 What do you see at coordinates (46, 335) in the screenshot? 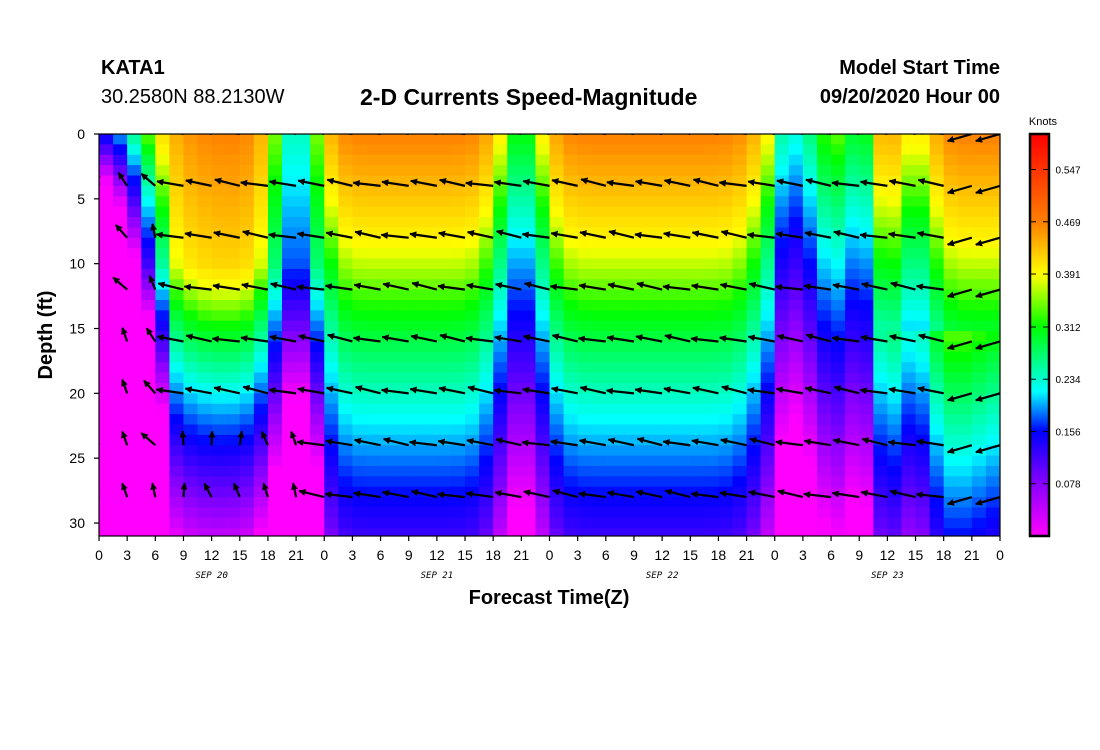
I see `y-axis-label: Depth (ft)` at bounding box center [46, 335].